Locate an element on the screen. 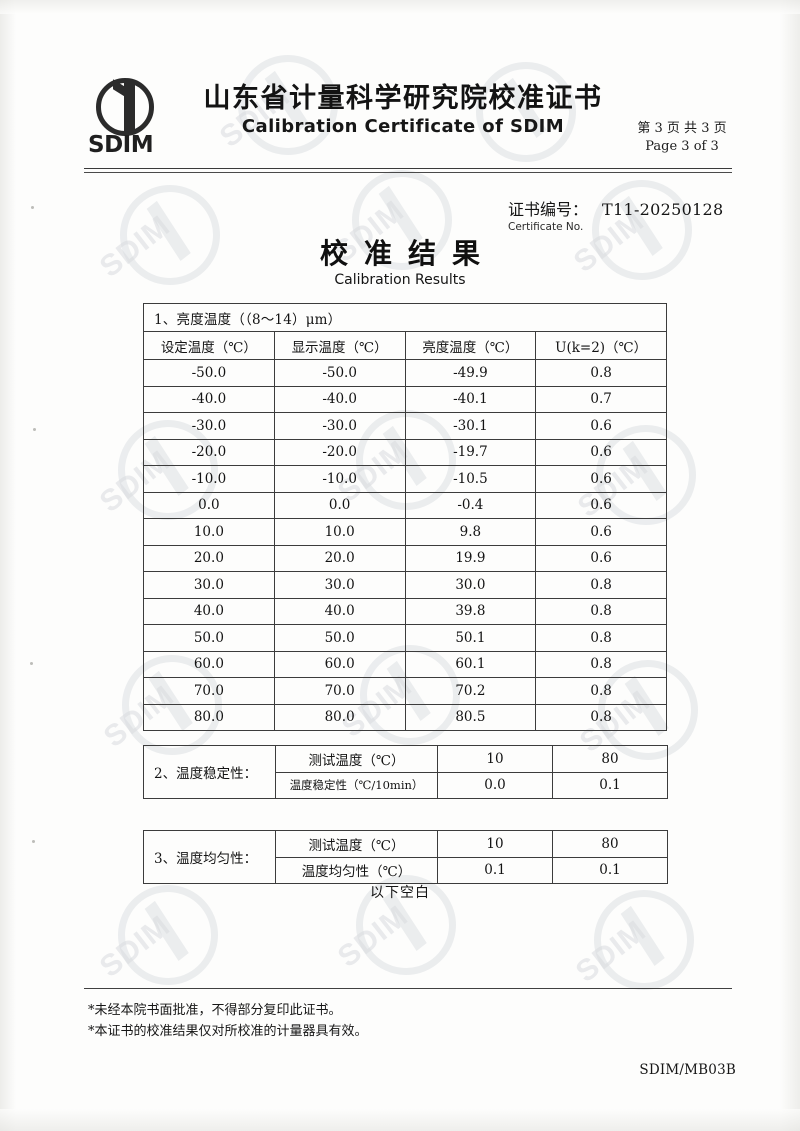 The height and width of the screenshot is (1131, 800). table-row: 70.0 70.0 70.2 0.8 is located at coordinates (405, 691).